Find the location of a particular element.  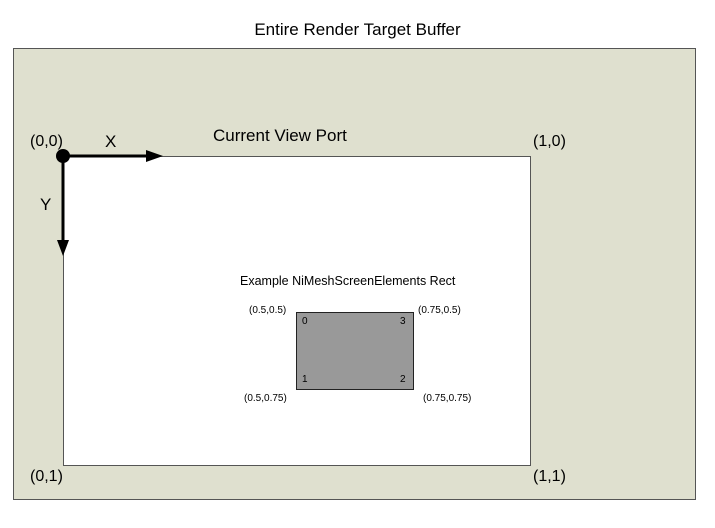

corner-label-bottom-left: (0,1) is located at coordinates (46, 476).